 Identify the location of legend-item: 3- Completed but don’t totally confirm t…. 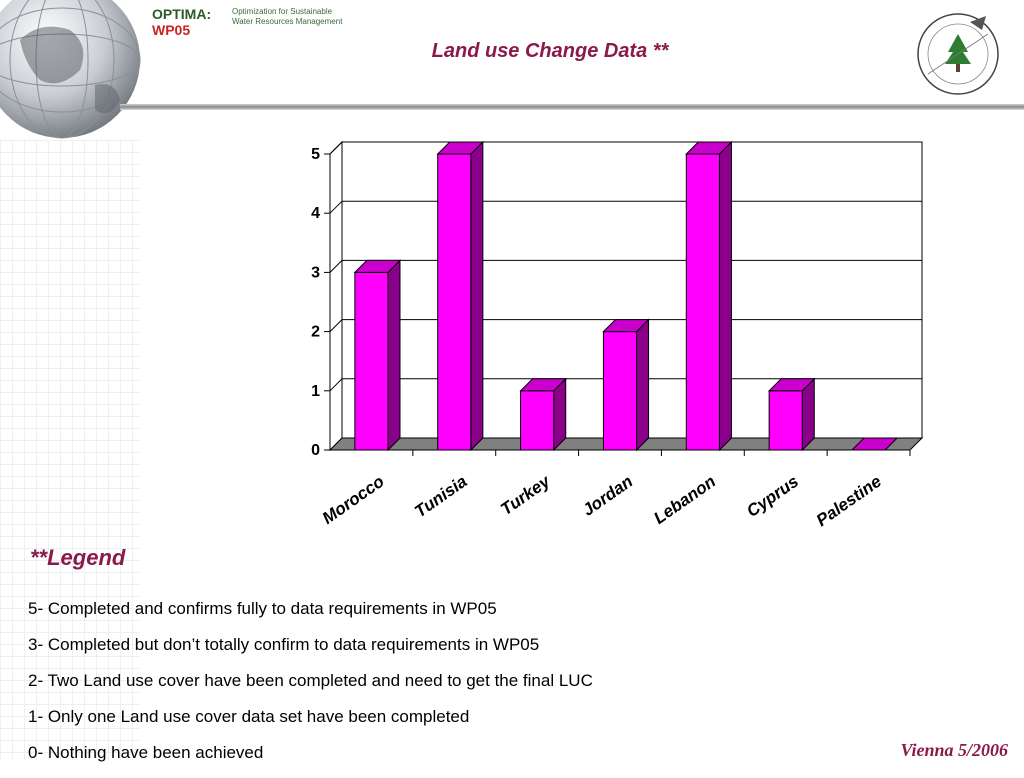
(284, 644).